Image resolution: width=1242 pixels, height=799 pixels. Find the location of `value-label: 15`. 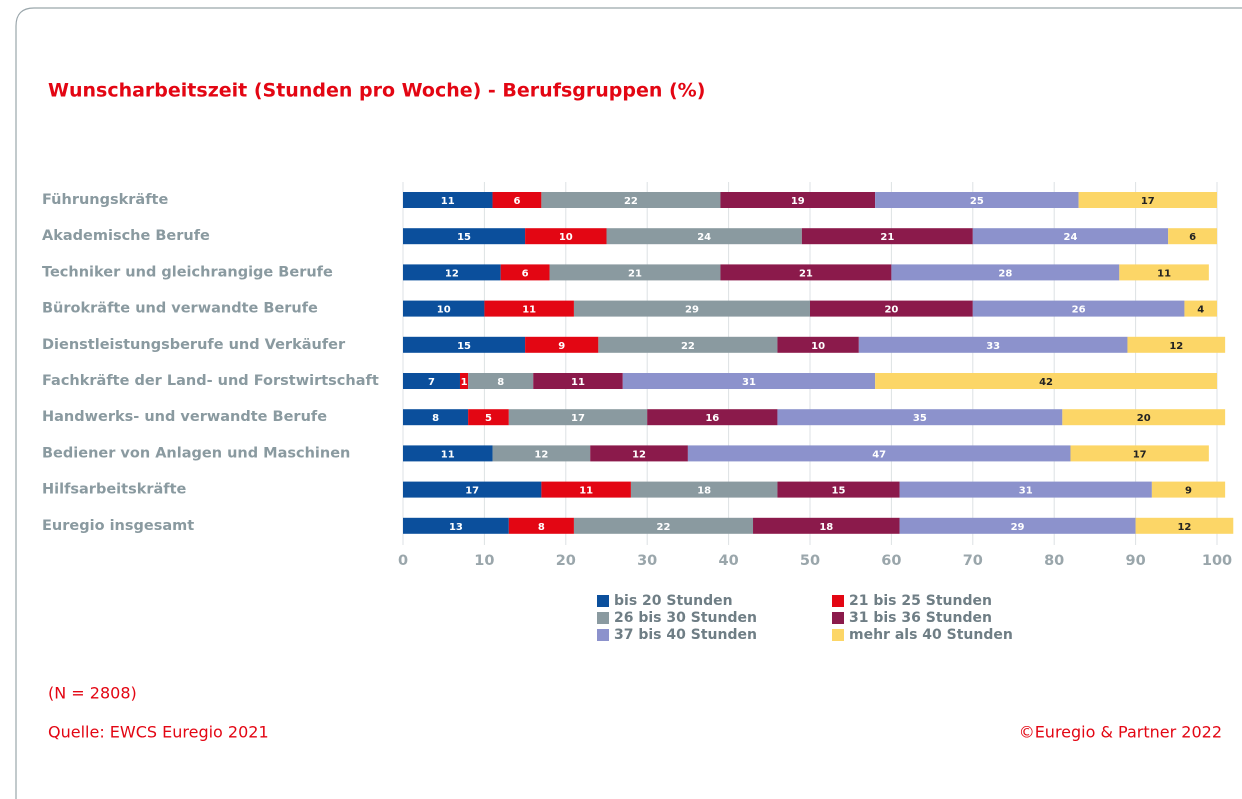

value-label: 15 is located at coordinates (464, 237).